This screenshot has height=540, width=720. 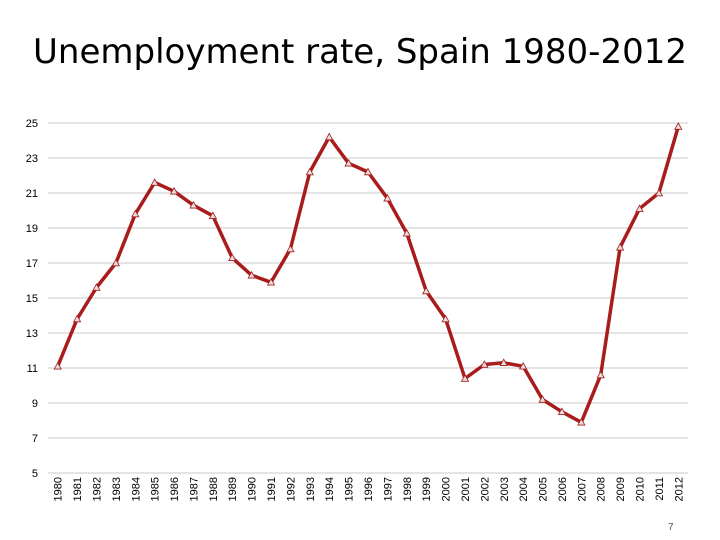 What do you see at coordinates (563, 489) in the screenshot?
I see `x-tick-label: 2006` at bounding box center [563, 489].